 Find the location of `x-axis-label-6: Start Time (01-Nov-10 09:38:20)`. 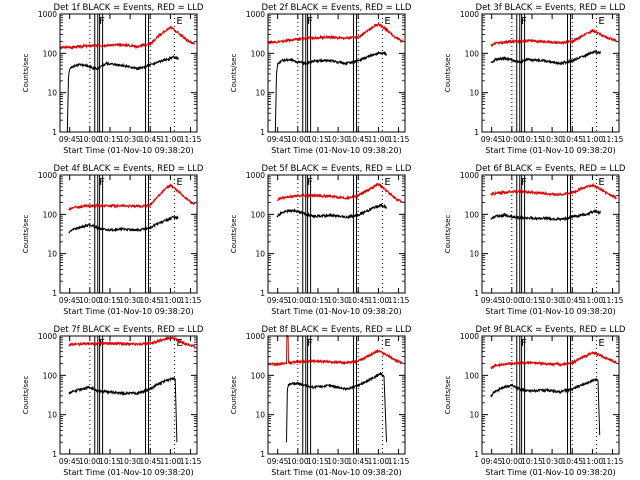

x-axis-label-6: Start Time (01-Nov-10 09:38:20) is located at coordinates (550, 311).